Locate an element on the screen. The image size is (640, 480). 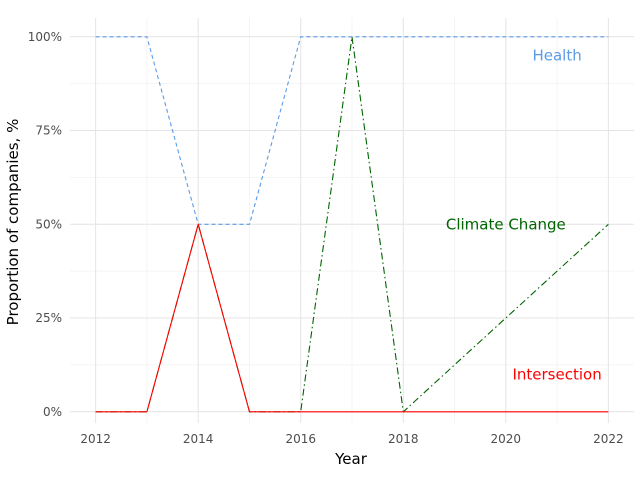
y-tick-label: 100% is located at coordinates (45, 37).